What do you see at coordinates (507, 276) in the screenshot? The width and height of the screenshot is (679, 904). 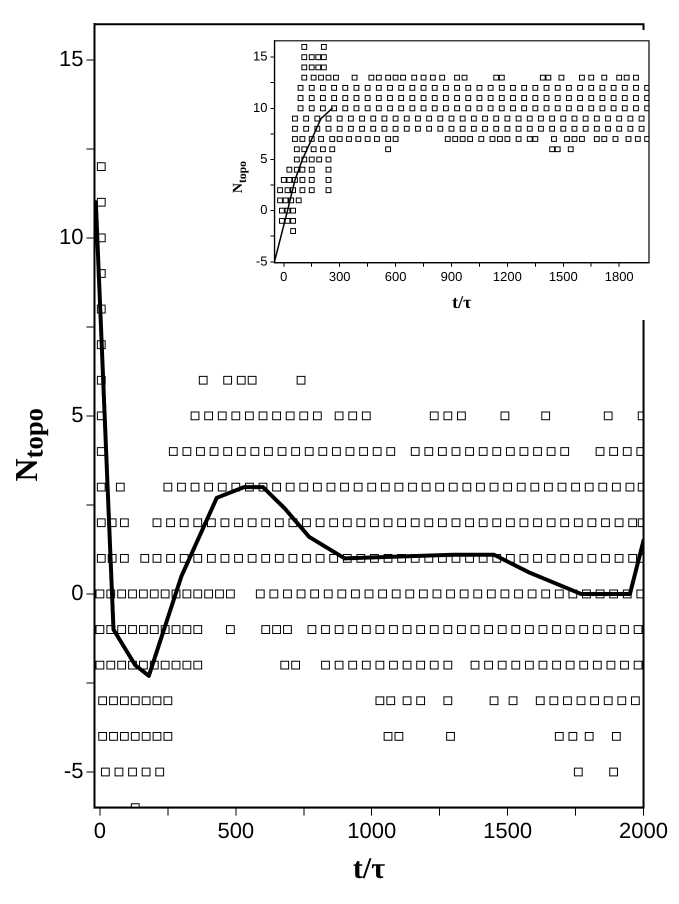 I see `x-tick-label: 1200` at bounding box center [507, 276].